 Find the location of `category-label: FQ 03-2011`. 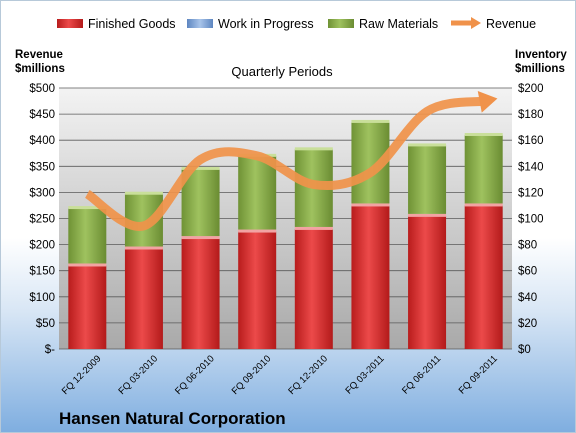

category-label: FQ 03-2011 is located at coordinates (364, 374).